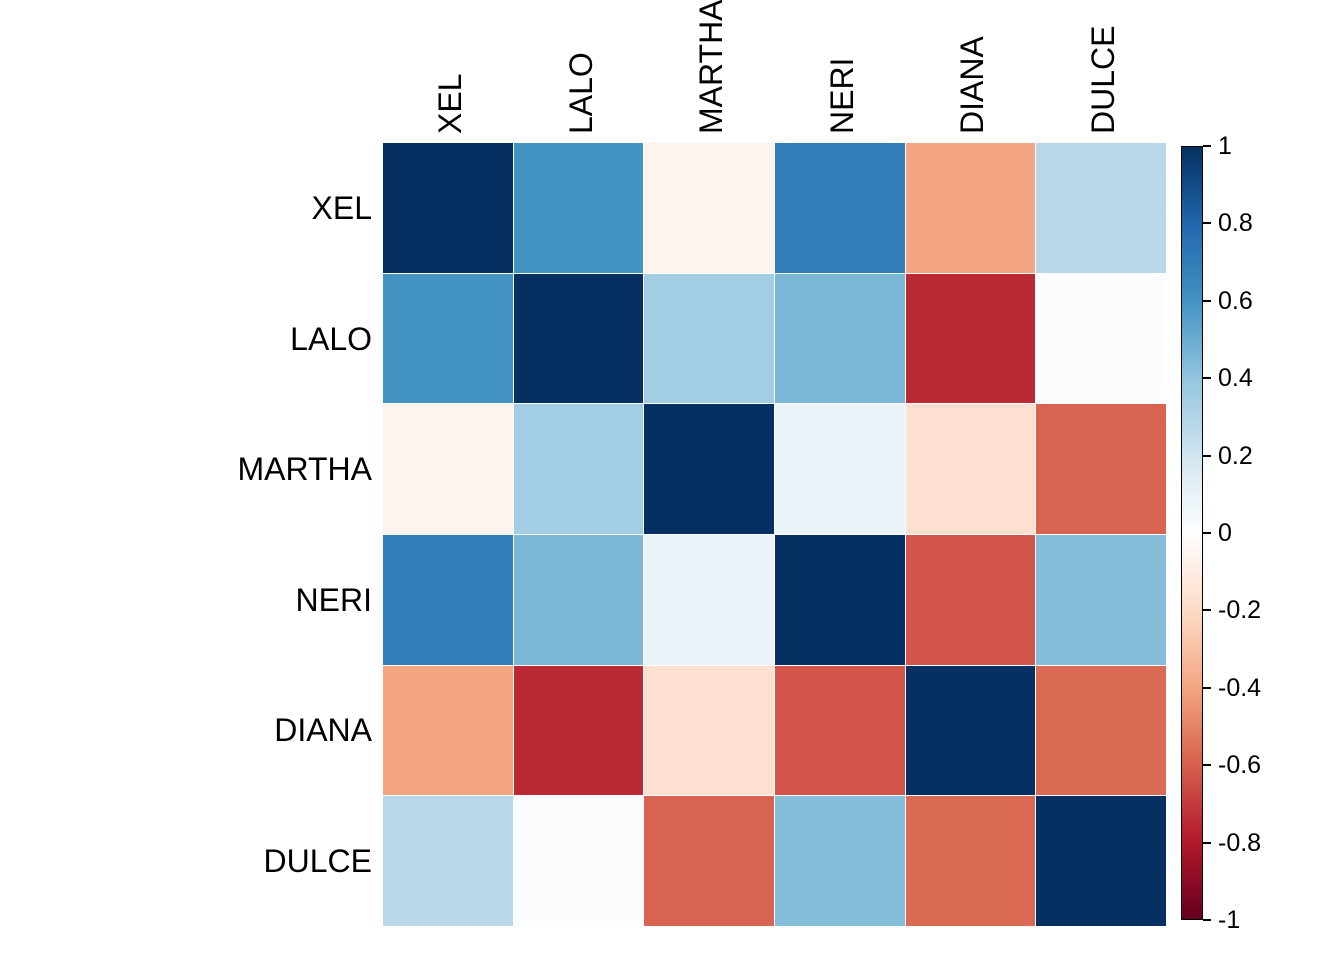  I want to click on heatmap-cell-MARTHA-NERI, so click(840, 469).